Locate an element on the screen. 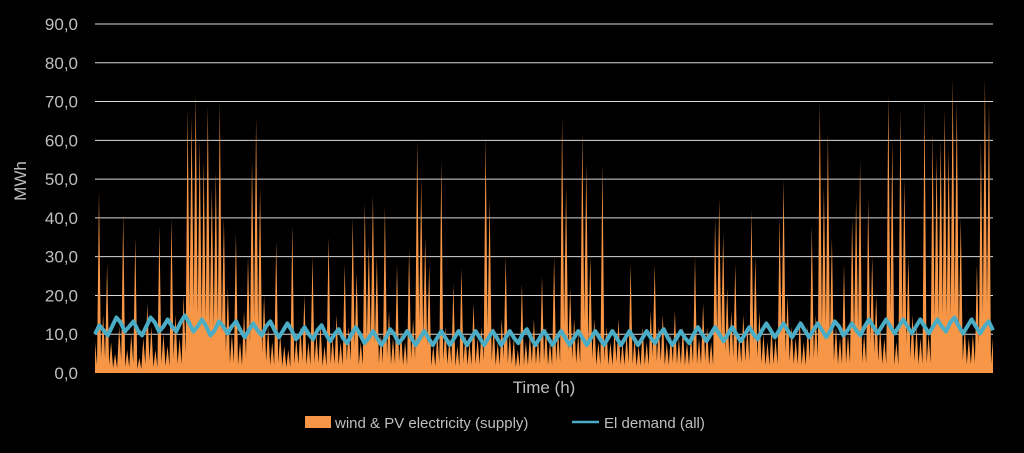 This screenshot has width=1024, height=453. legend-supply-label: wind & PV electricity (supply) is located at coordinates (431, 423).